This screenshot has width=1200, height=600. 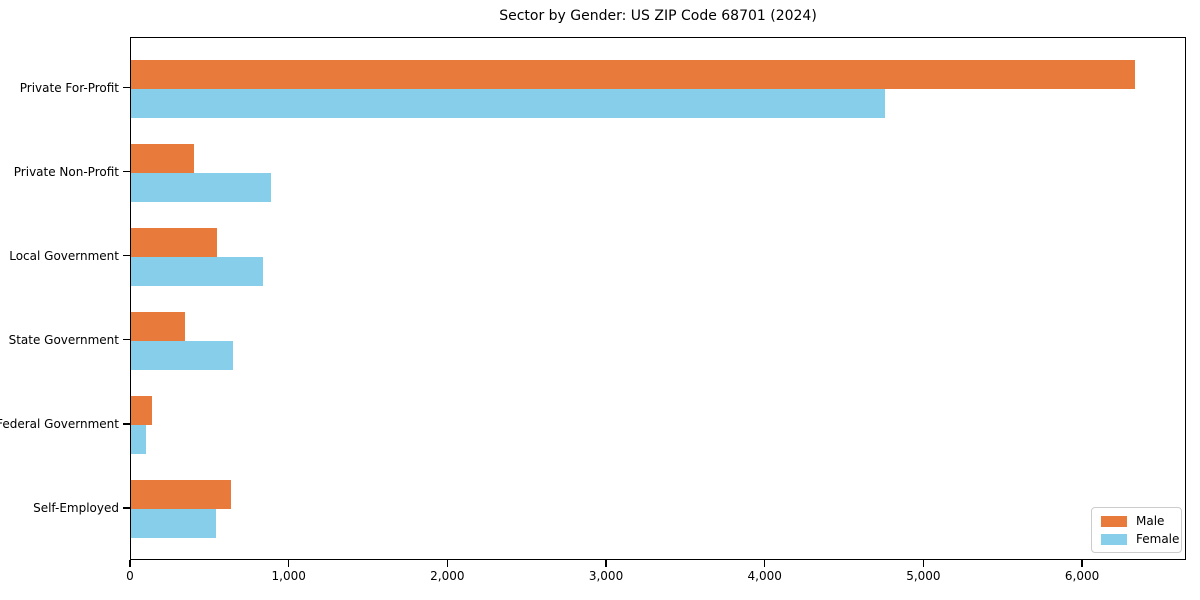 What do you see at coordinates (923, 576) in the screenshot?
I see `x-tick-label: 5,000` at bounding box center [923, 576].